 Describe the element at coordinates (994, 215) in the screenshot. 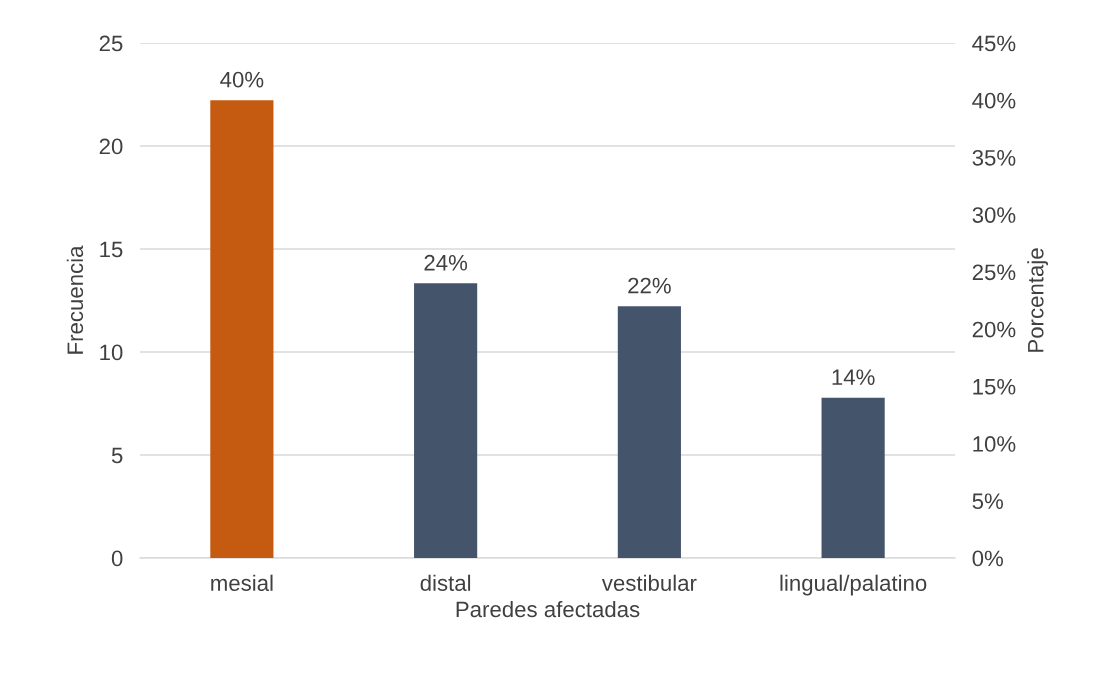

I see `y2-tick-label: 30%` at that location.